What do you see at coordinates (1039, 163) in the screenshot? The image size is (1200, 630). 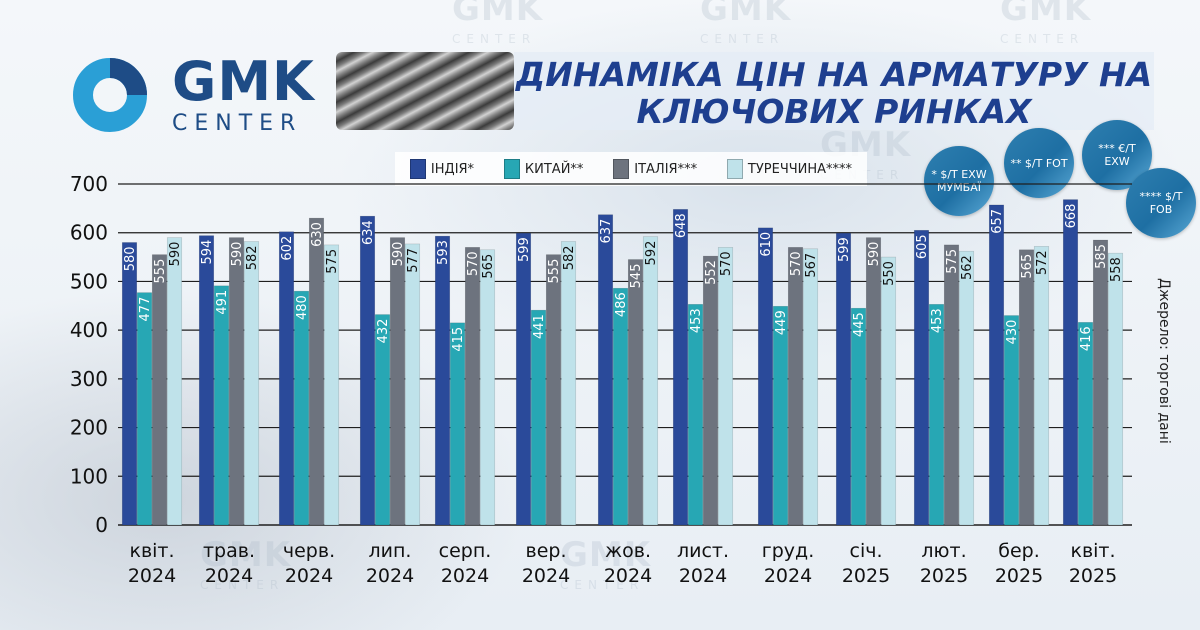 I see `unit-badge-label: ** $/Т FOT` at bounding box center [1039, 163].